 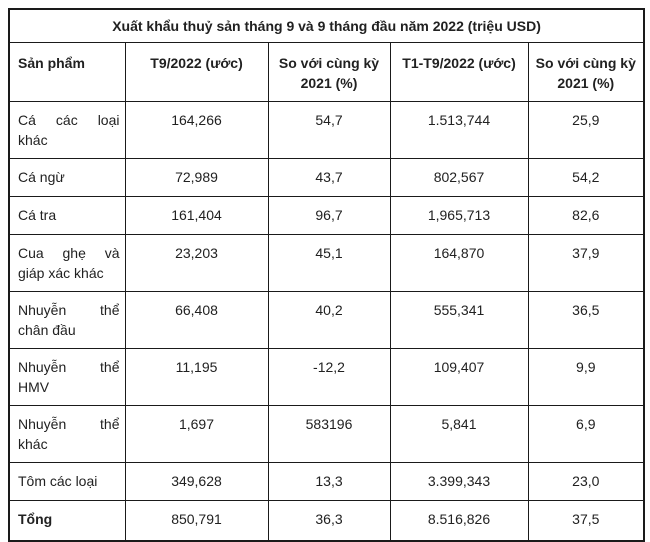 What do you see at coordinates (67, 263) in the screenshot?
I see `product-cell: Cua ghẹ và giáp xác khác` at bounding box center [67, 263].